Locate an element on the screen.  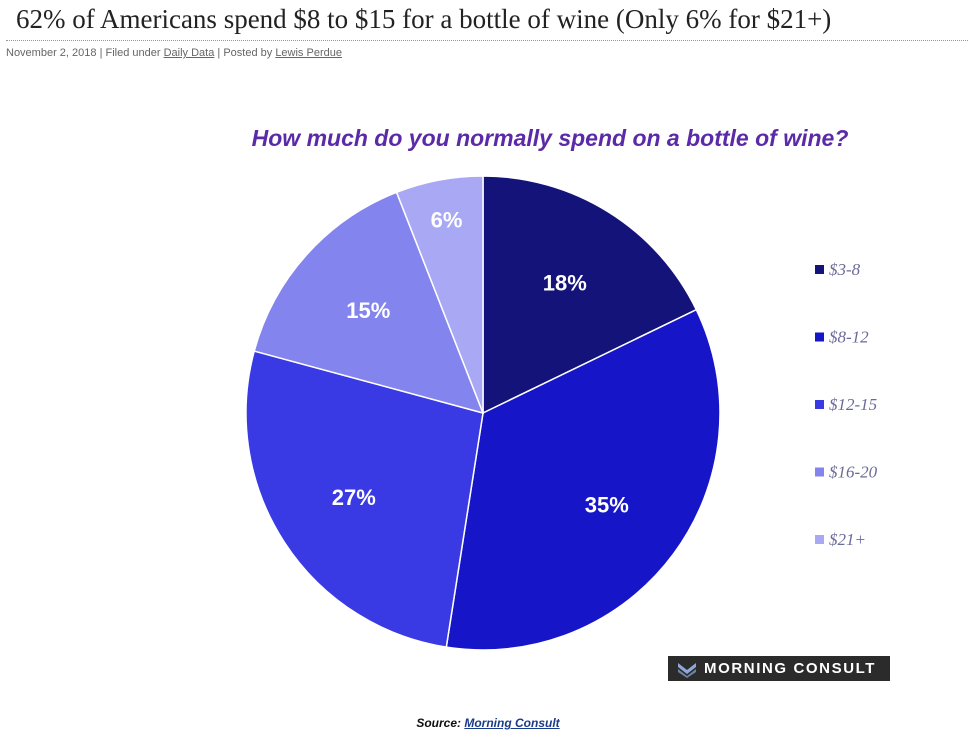
title-divider is located at coordinates (487, 40).